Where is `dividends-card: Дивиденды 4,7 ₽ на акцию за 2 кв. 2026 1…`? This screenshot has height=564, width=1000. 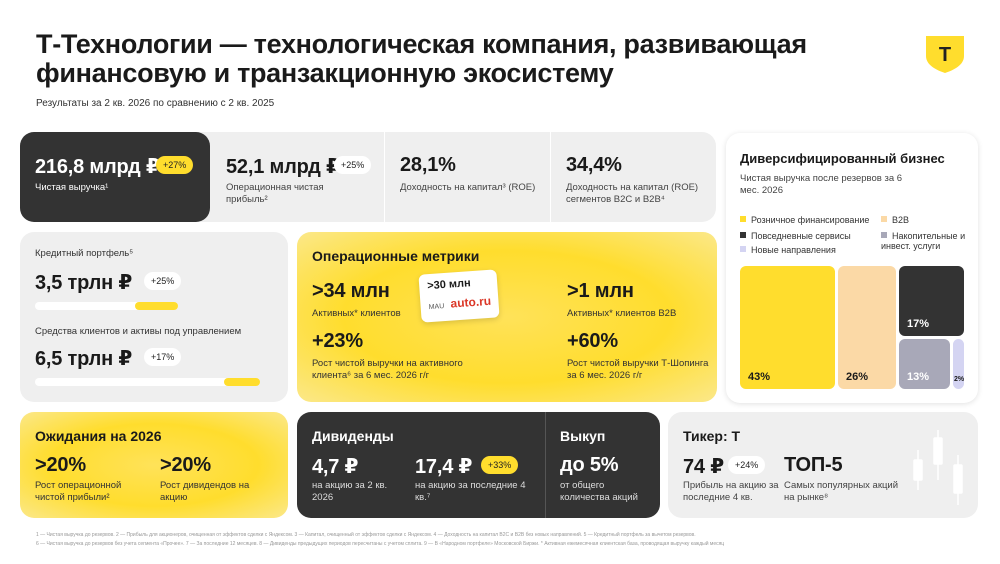 dividends-card: Дивиденды 4,7 ₽ на акцию за 2 кв. 2026 1… is located at coordinates (478, 465).